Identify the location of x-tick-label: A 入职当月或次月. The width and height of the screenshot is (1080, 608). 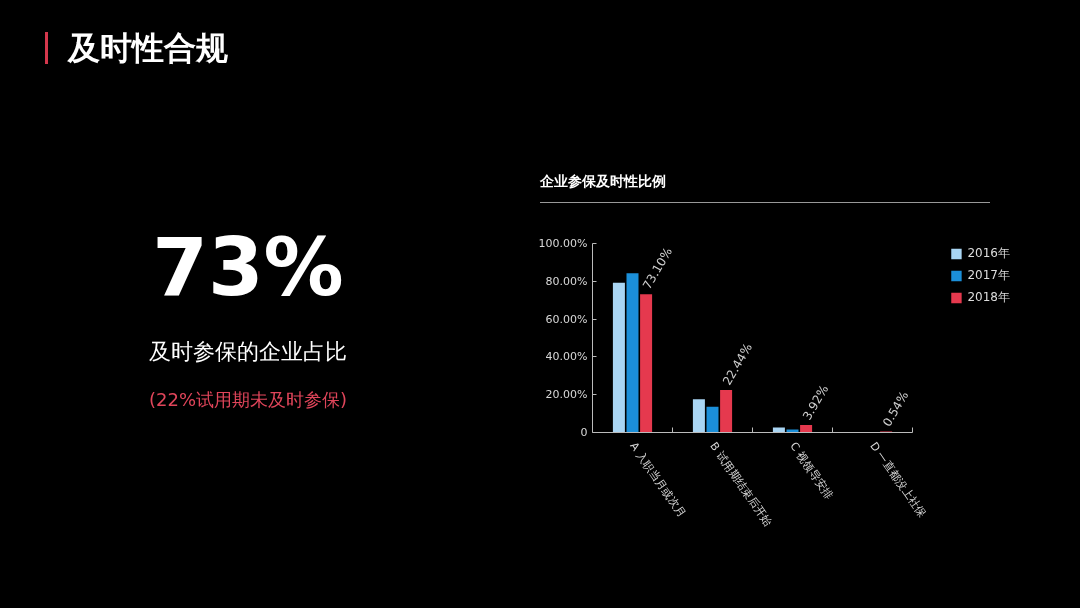
(658, 479).